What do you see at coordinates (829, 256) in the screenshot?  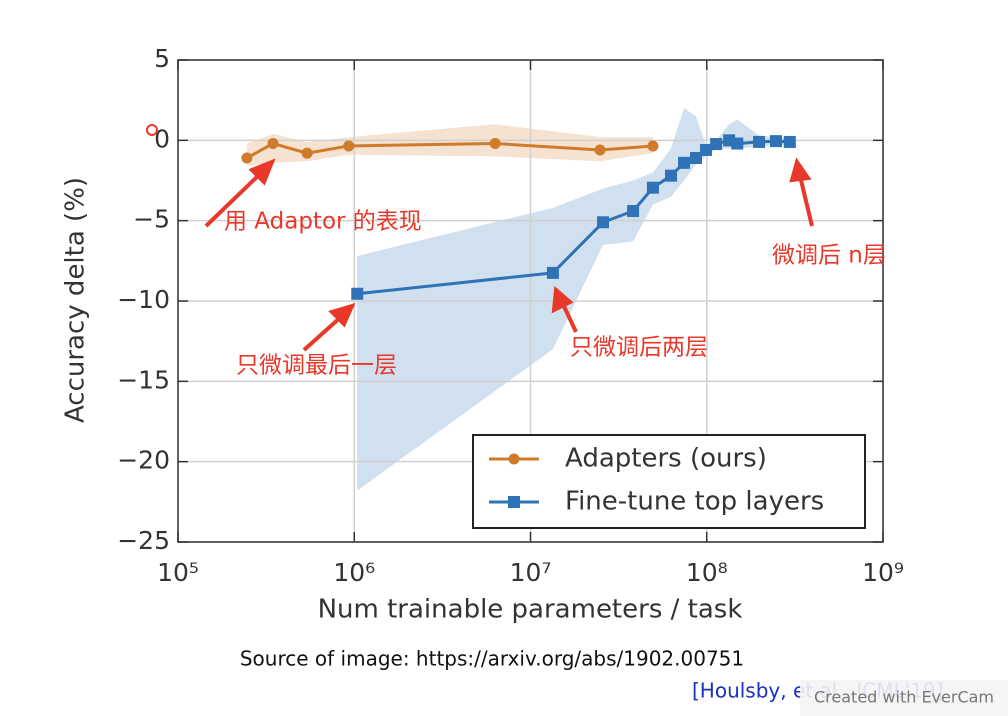 I see `annotation: 微调后 n层` at bounding box center [829, 256].